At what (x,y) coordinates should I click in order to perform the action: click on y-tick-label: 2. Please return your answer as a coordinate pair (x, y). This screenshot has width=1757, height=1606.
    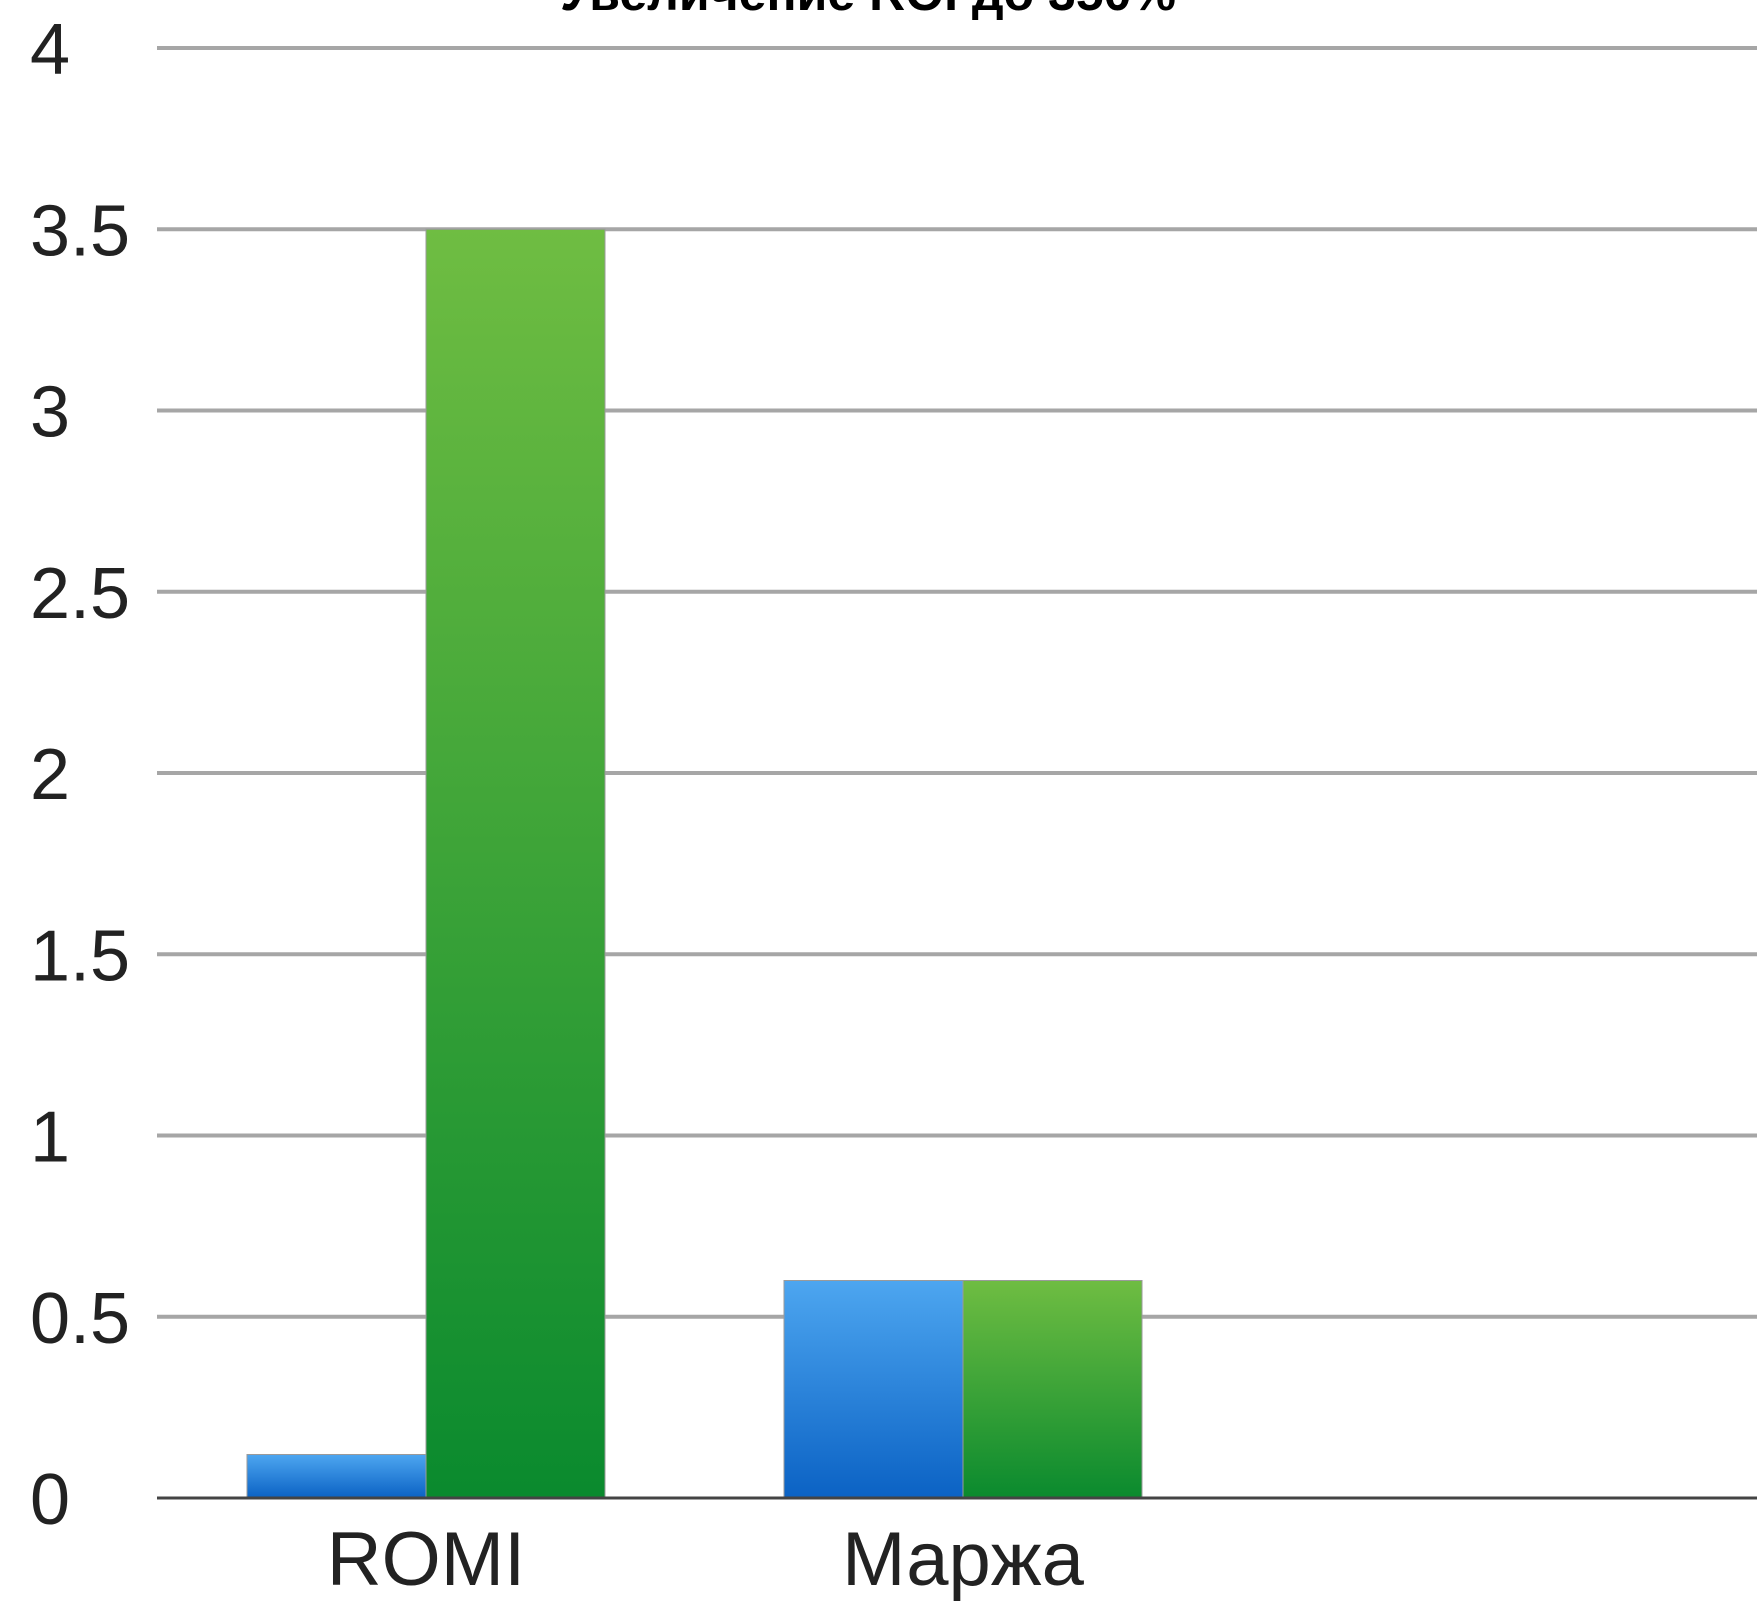
    Looking at the image, I should click on (50, 775).